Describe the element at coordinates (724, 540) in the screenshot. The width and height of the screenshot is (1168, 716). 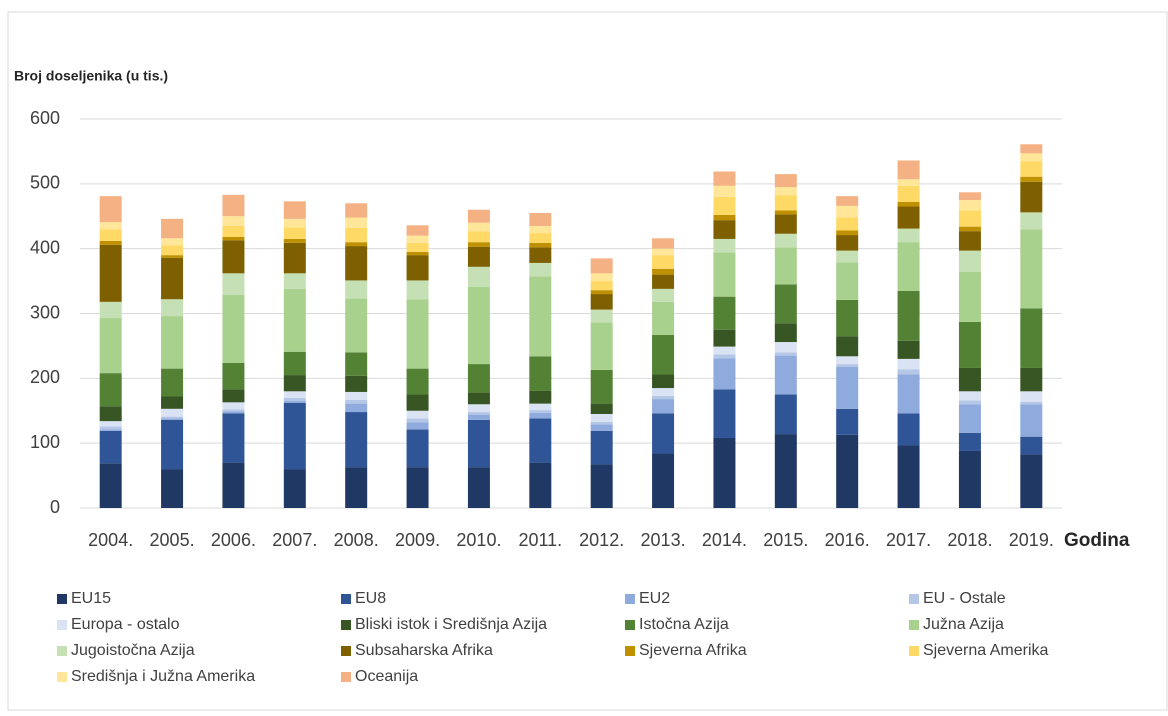
I see `x-tick-label: 2014.` at that location.